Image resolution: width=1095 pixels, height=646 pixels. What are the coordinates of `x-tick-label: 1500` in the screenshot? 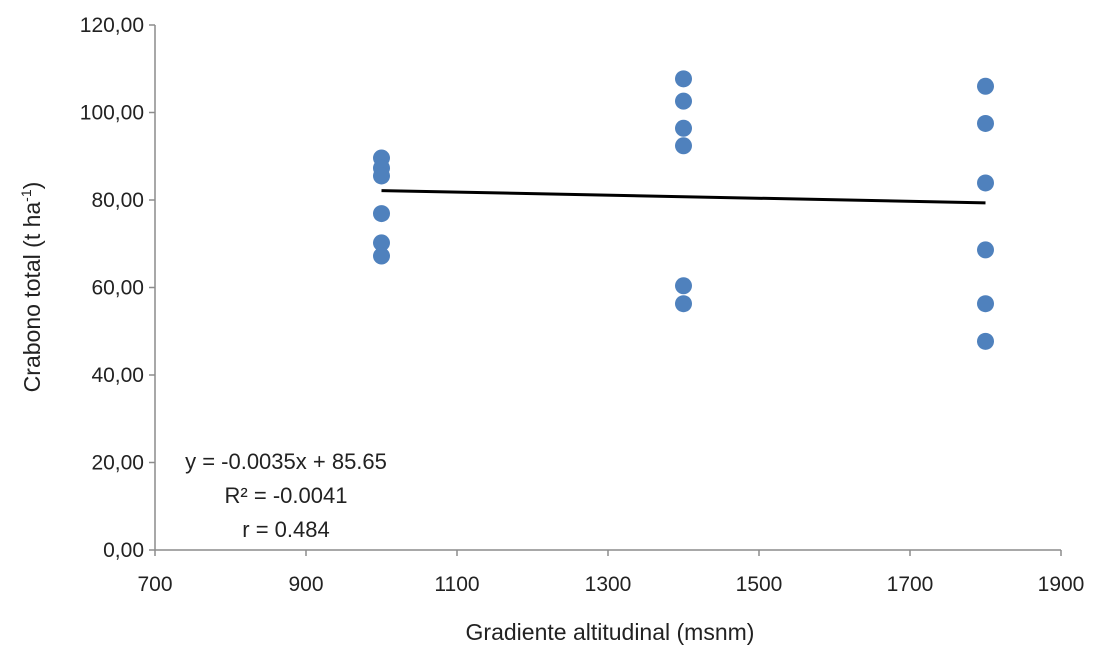 It's located at (759, 584).